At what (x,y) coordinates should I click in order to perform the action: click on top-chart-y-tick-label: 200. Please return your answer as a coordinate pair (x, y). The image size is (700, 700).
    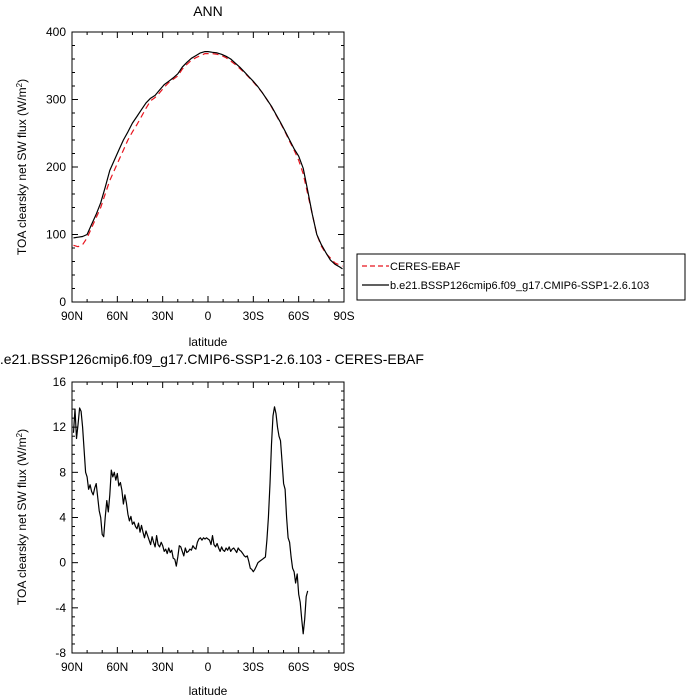
    Looking at the image, I should click on (56, 167).